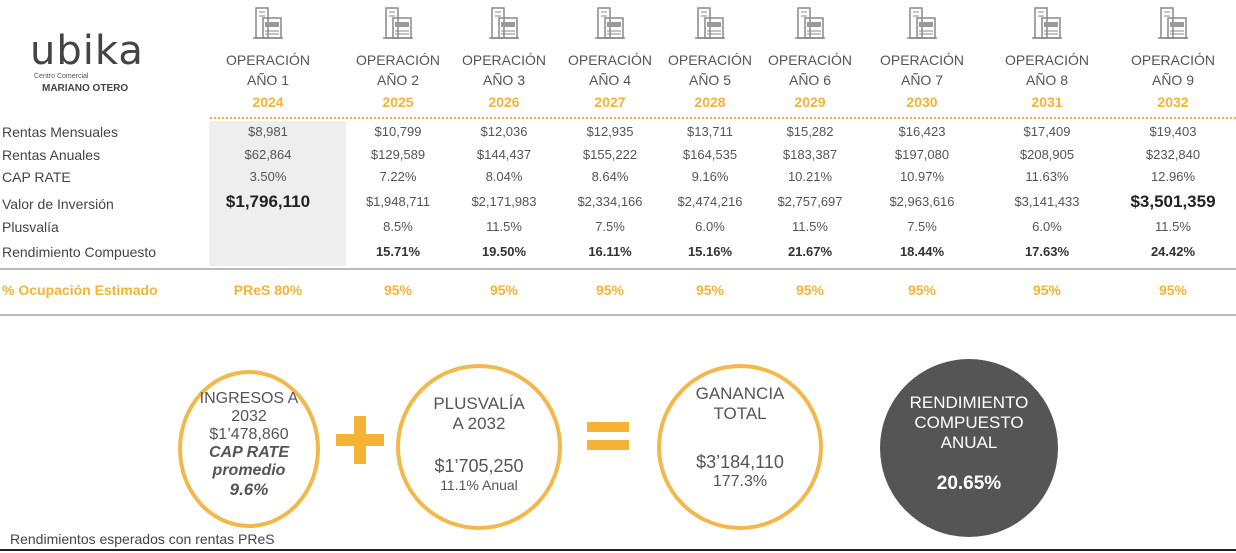 This screenshot has width=1236, height=553. I want to click on header-year-number: AÑO 8, so click(1046, 80).